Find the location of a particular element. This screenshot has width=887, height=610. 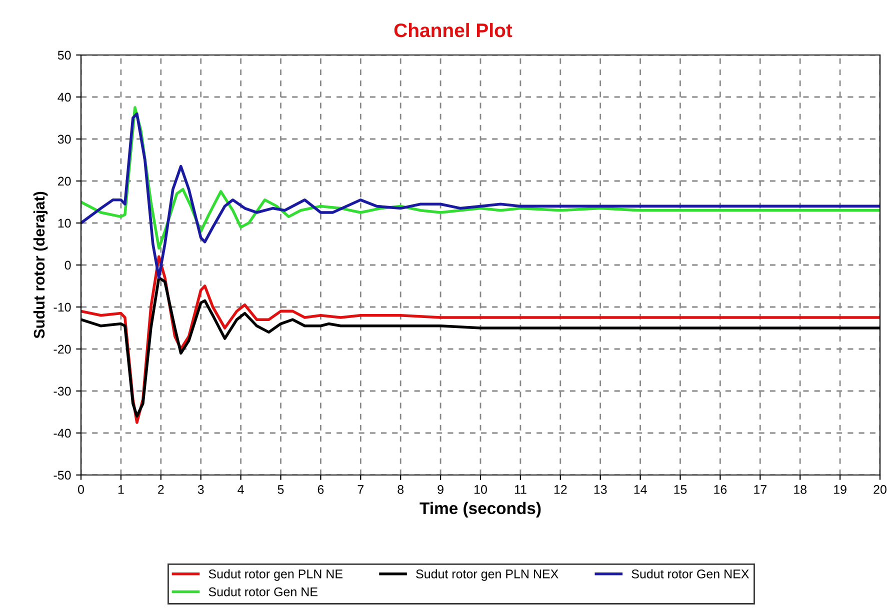

x-tick-label: 4 is located at coordinates (241, 489).